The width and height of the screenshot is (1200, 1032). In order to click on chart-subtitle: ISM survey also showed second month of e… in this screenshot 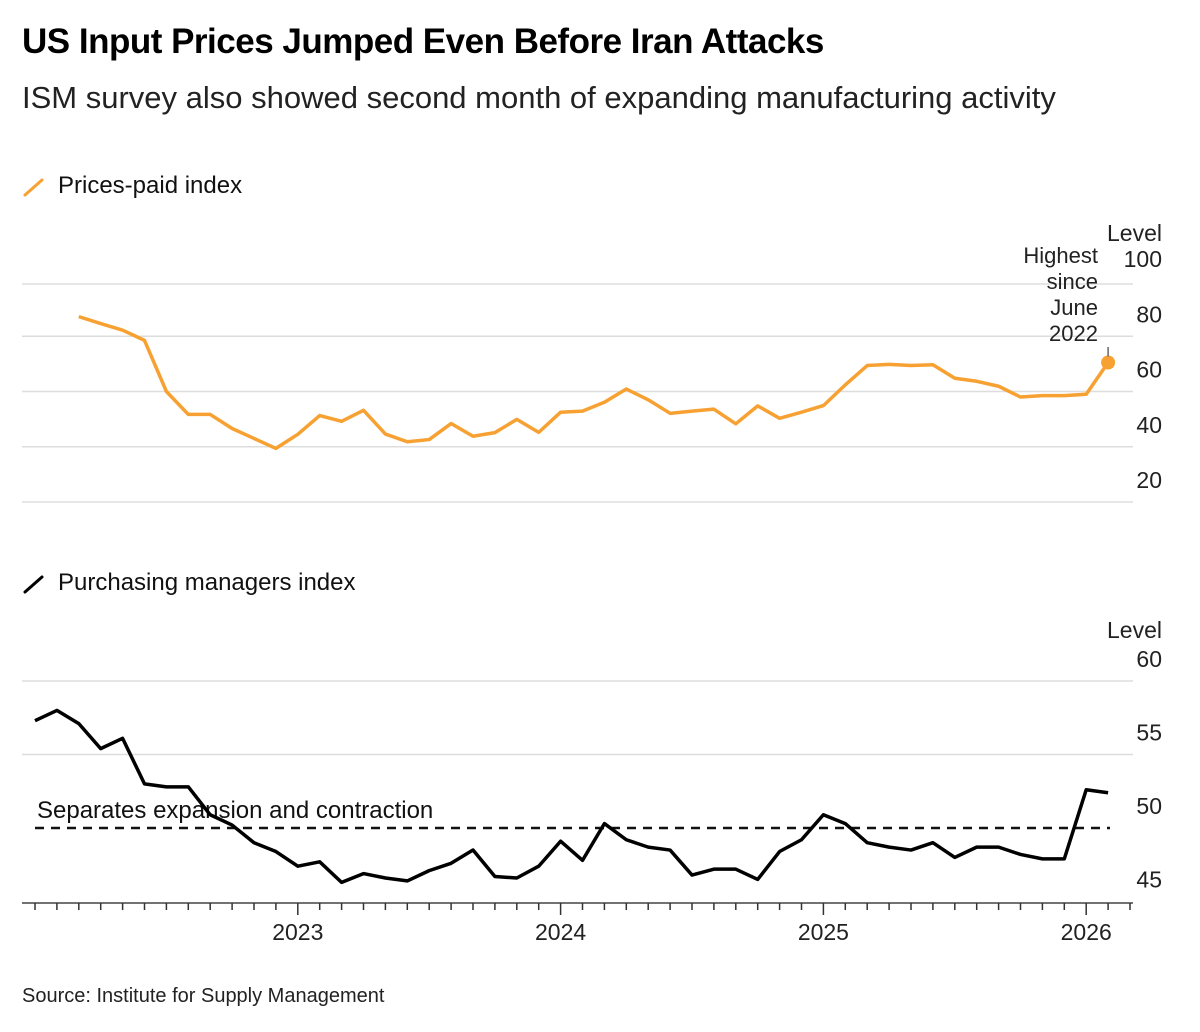, I will do `click(539, 97)`.